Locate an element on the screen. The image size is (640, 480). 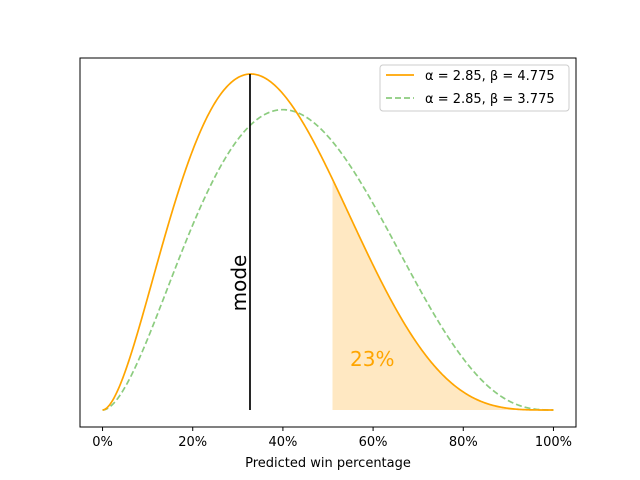
legend-box is located at coordinates (474, 88).